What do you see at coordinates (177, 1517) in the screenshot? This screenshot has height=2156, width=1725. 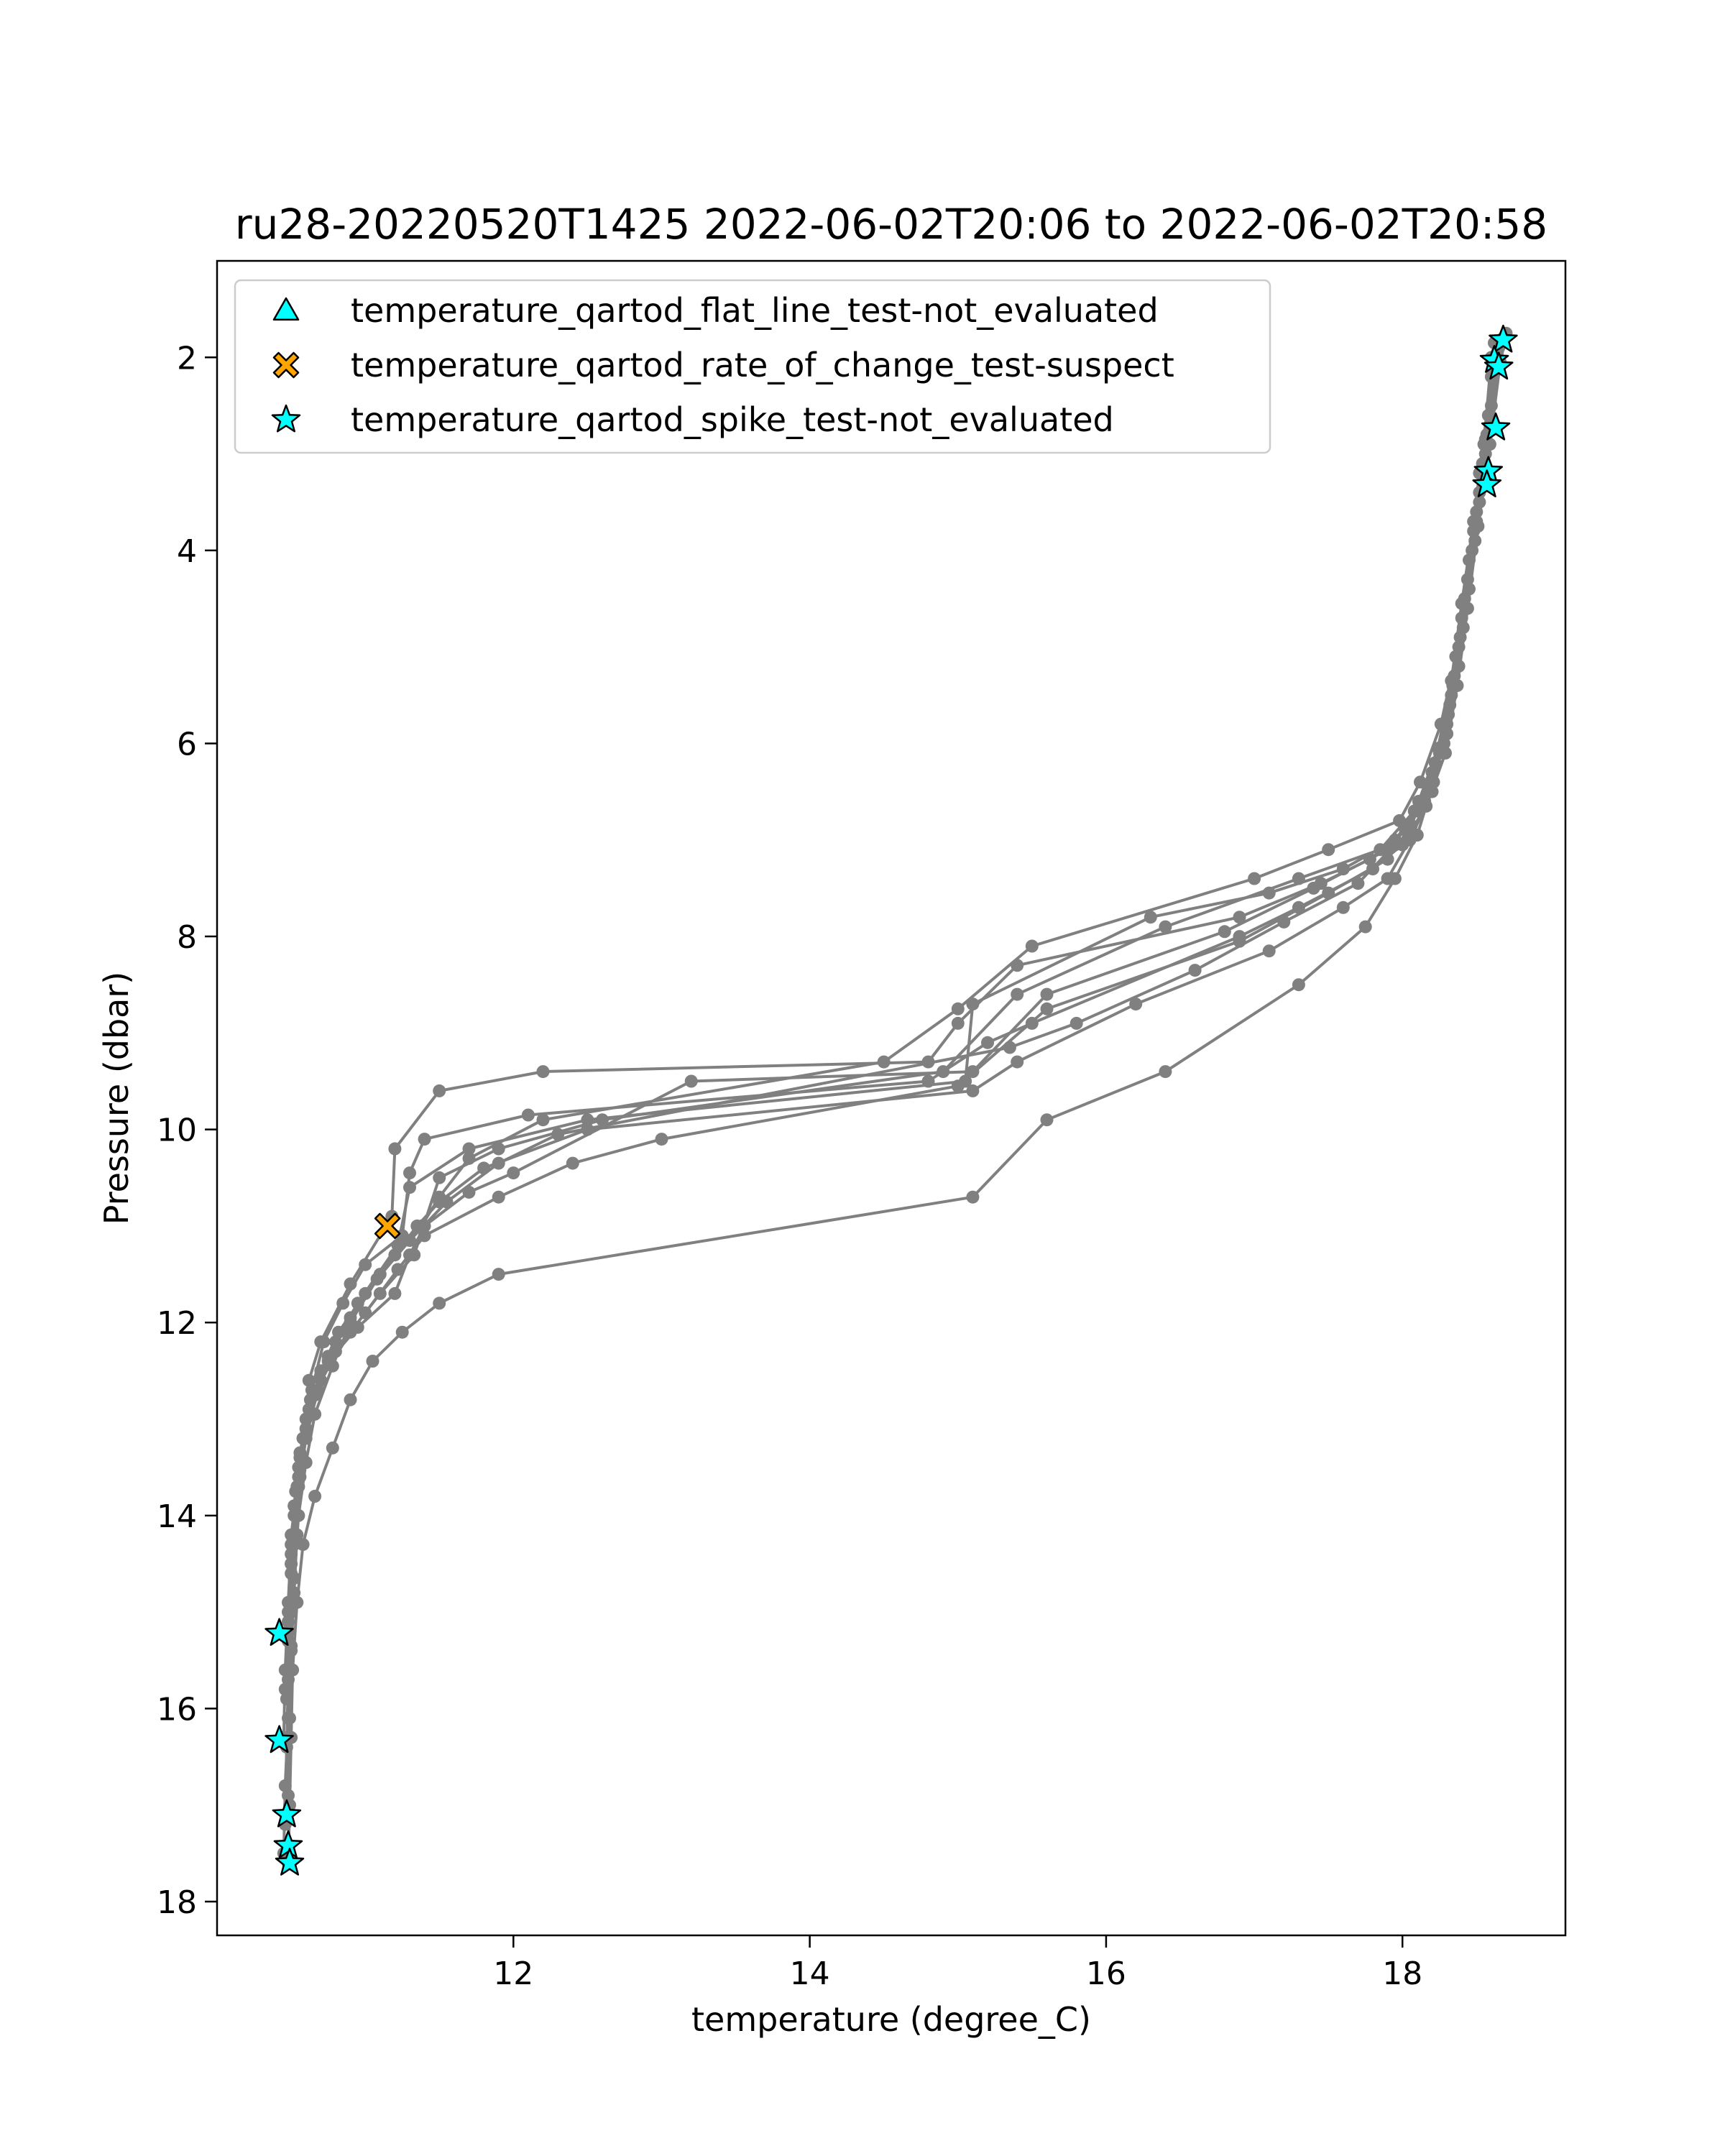 I see `y-tick-label: 14` at bounding box center [177, 1517].